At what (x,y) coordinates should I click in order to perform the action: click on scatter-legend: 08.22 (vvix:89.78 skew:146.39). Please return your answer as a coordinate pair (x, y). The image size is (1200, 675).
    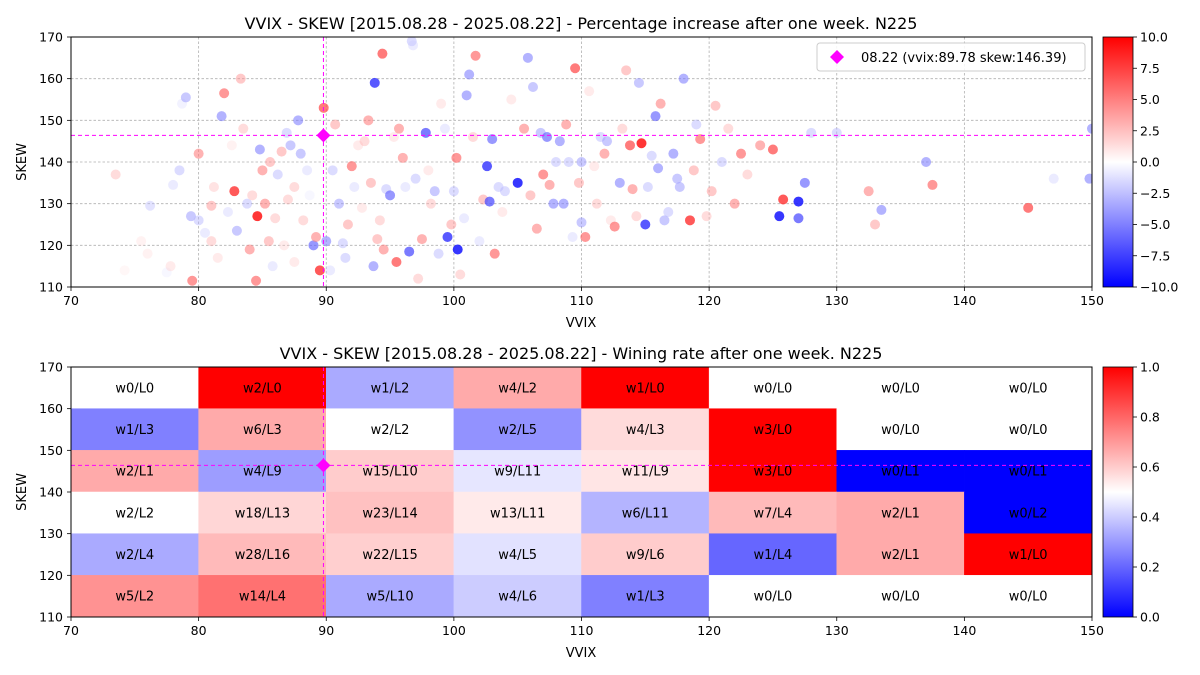
    Looking at the image, I should click on (951, 57).